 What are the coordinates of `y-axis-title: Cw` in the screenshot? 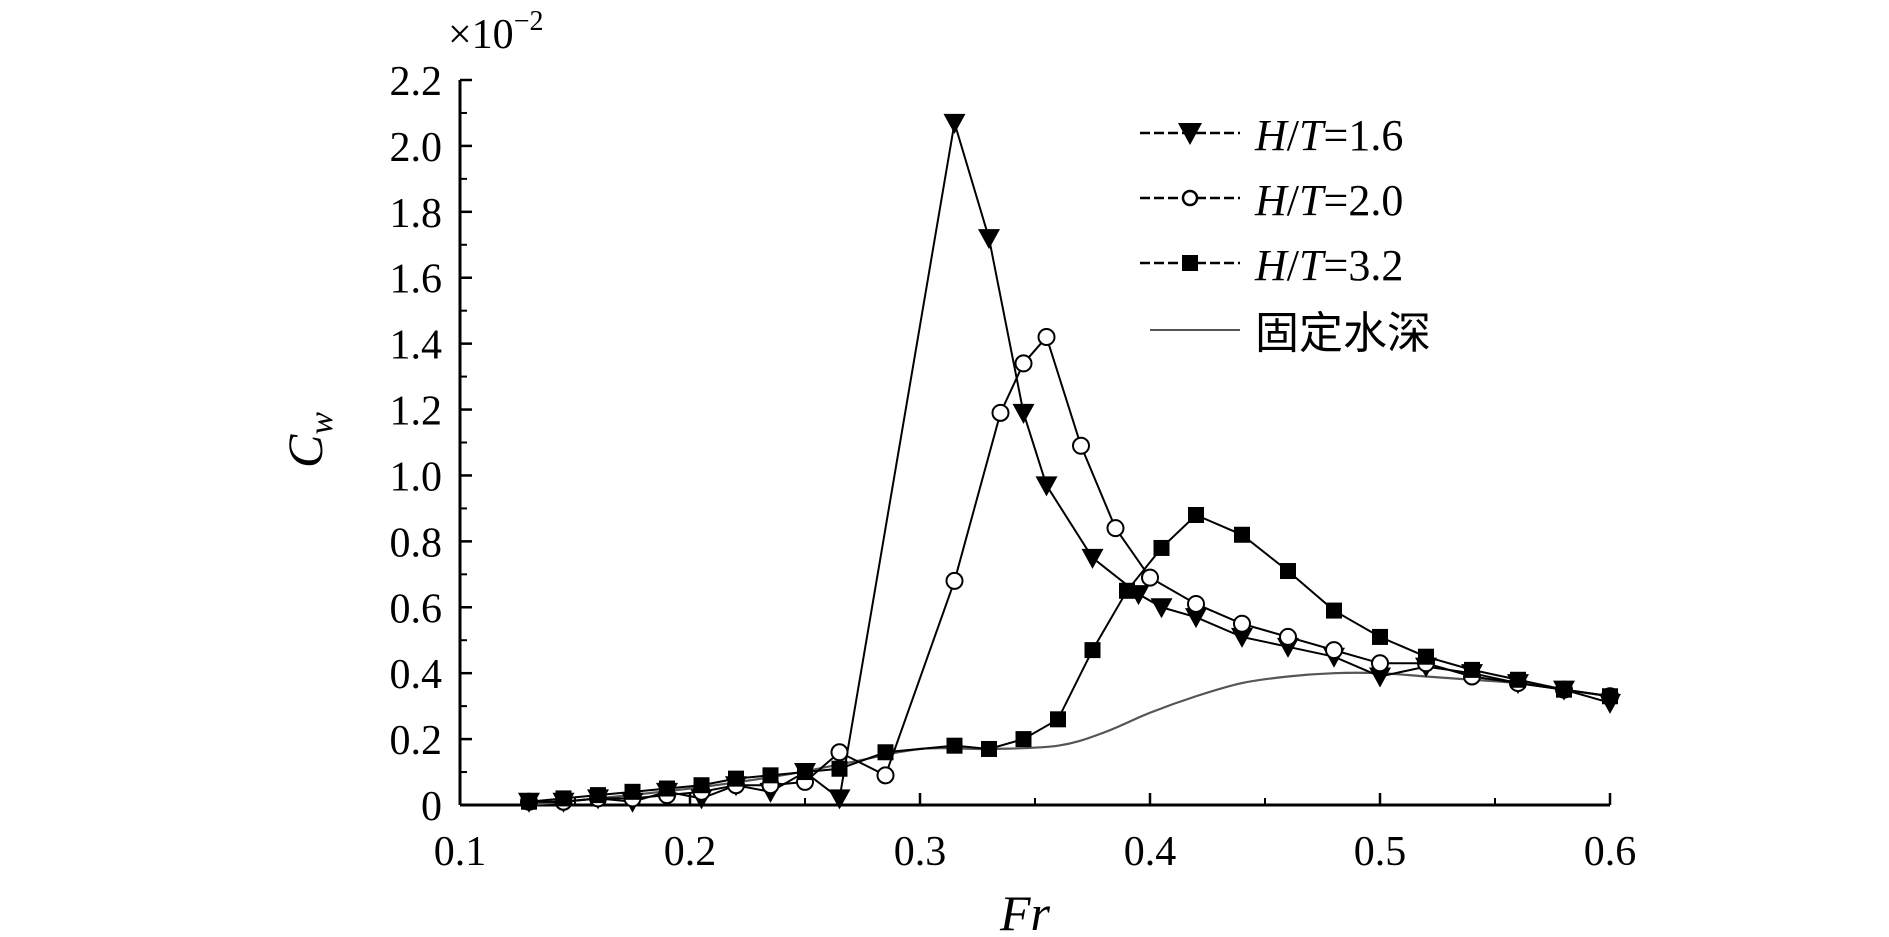 It's located at (308, 440).